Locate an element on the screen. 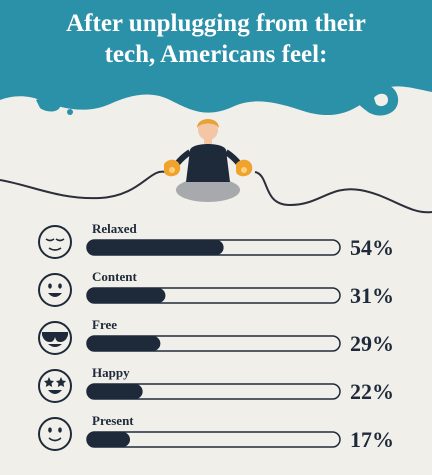 The height and width of the screenshot is (475, 432). value-label: 22% is located at coordinates (372, 391).